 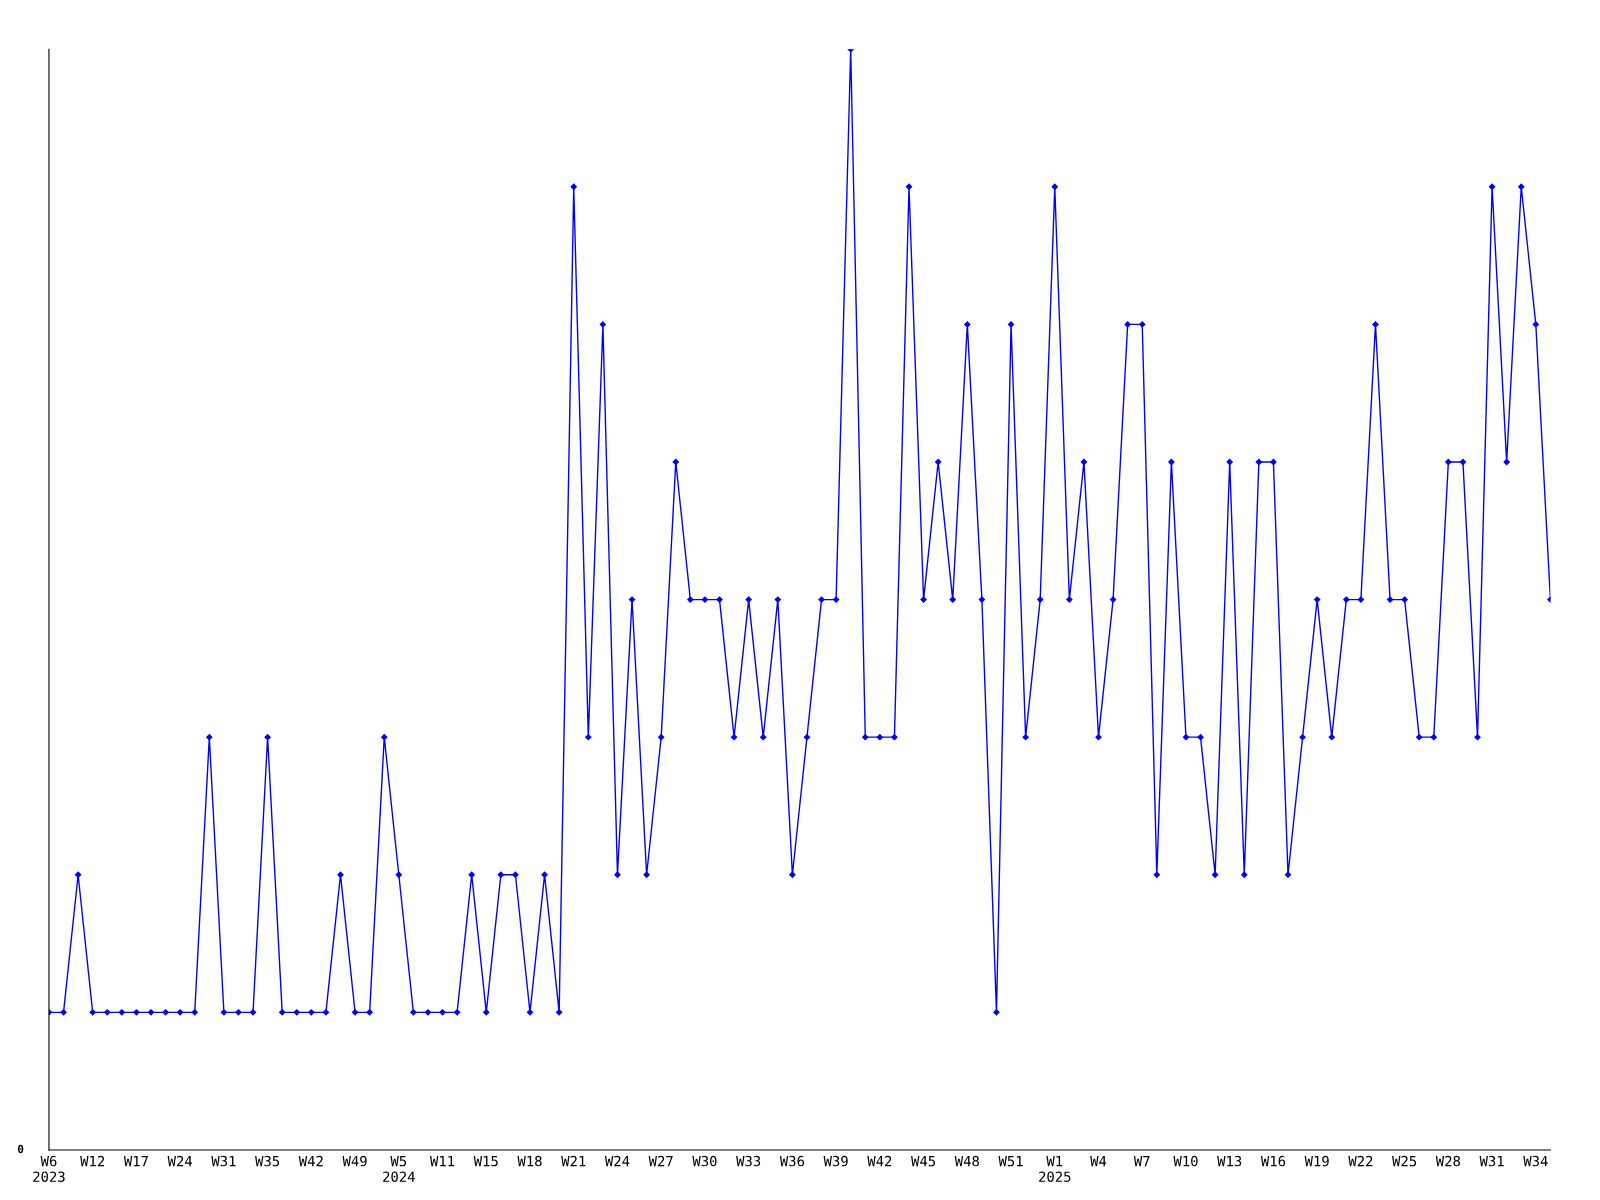 I want to click on x-tick-label: W51, so click(x=1010, y=1161).